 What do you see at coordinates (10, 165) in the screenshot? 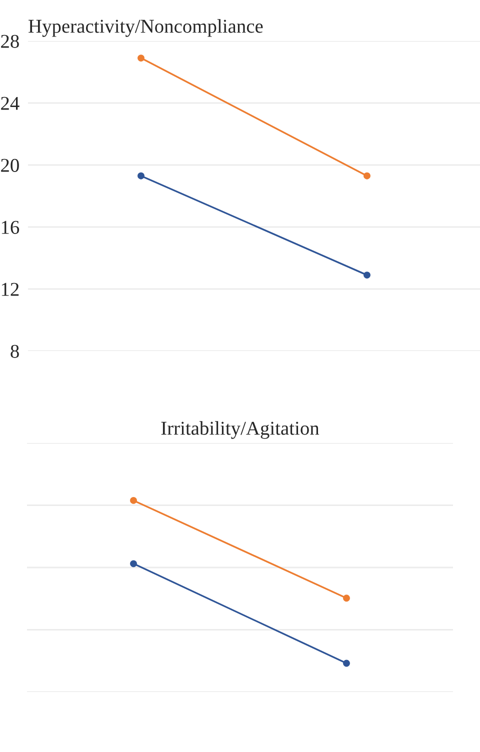
I see `y-tick-label: 20` at bounding box center [10, 165].